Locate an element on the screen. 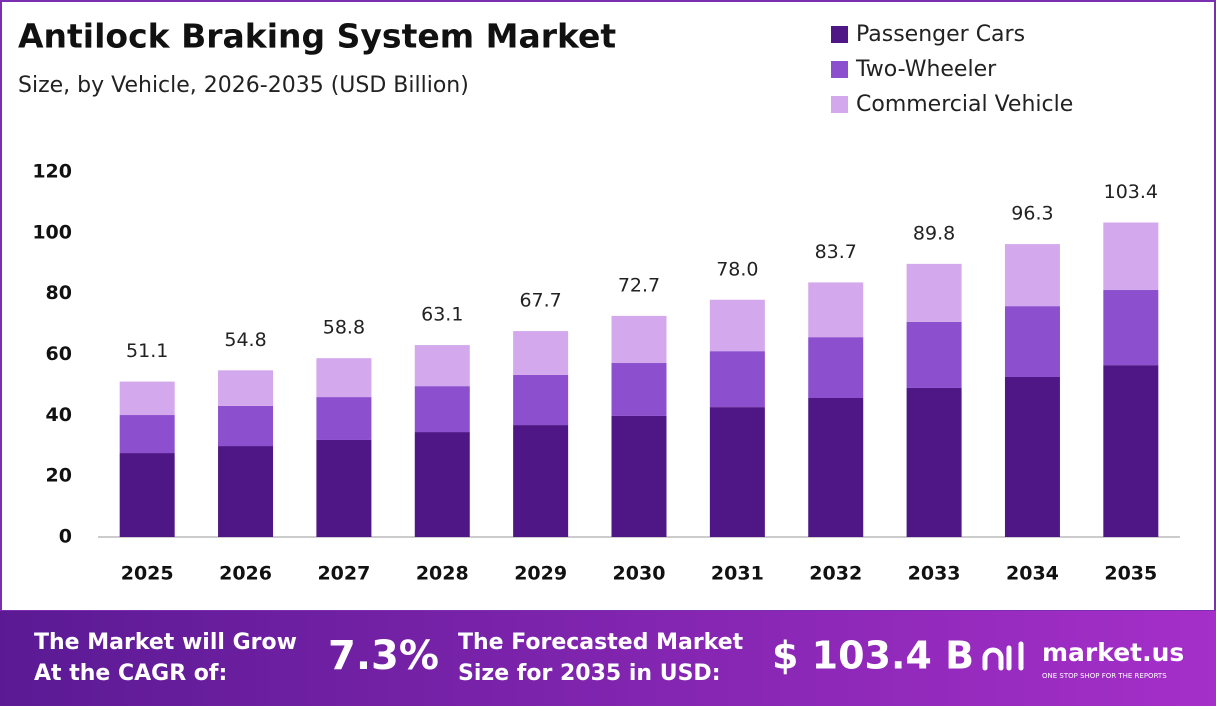  cagr-text: The Market will Grow is located at coordinates (165, 642).